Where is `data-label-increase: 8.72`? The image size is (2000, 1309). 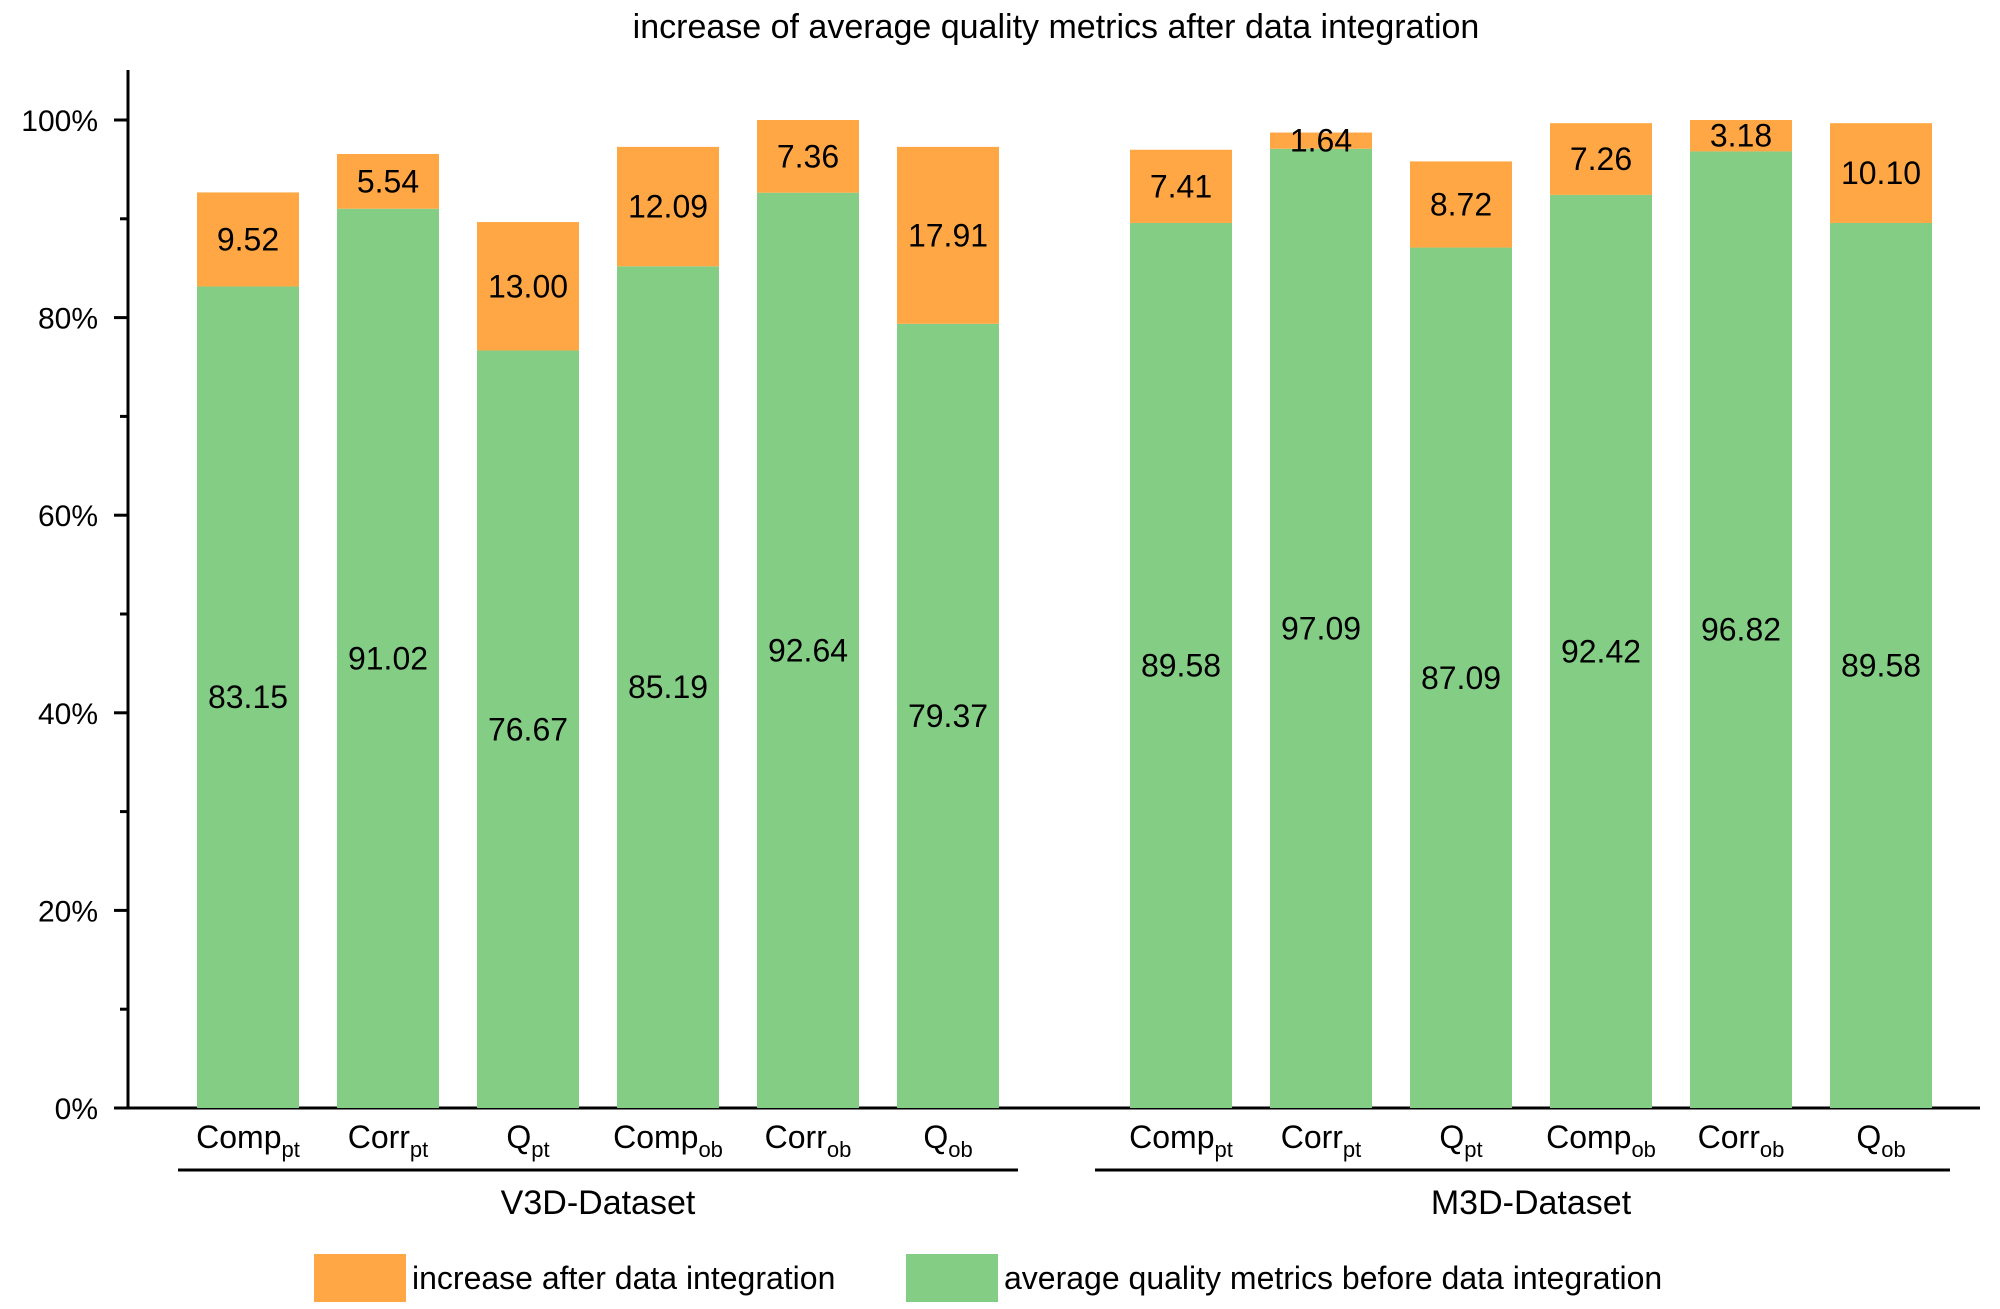 data-label-increase: 8.72 is located at coordinates (1461, 204).